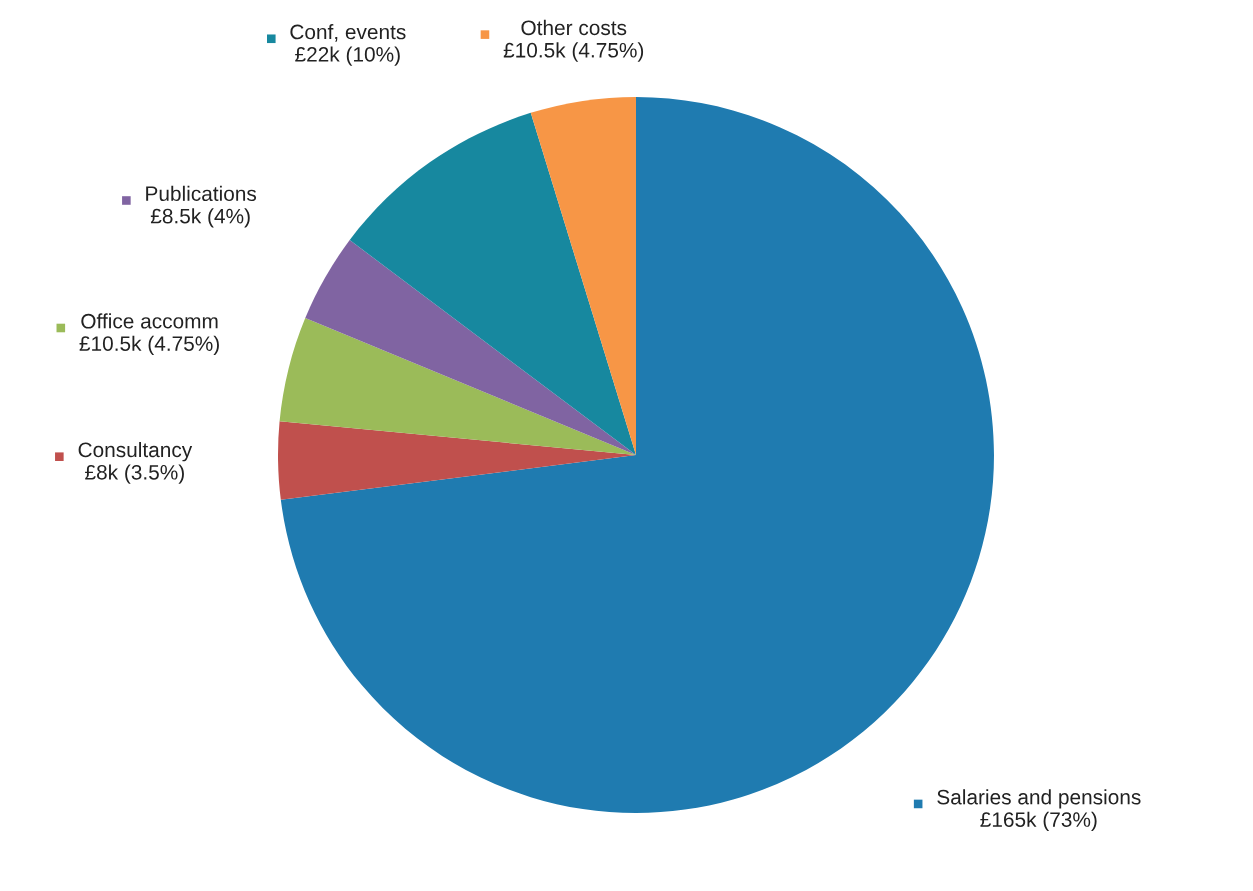 This screenshot has height=891, width=1253. I want to click on legend-label: Consultancy, so click(135, 451).